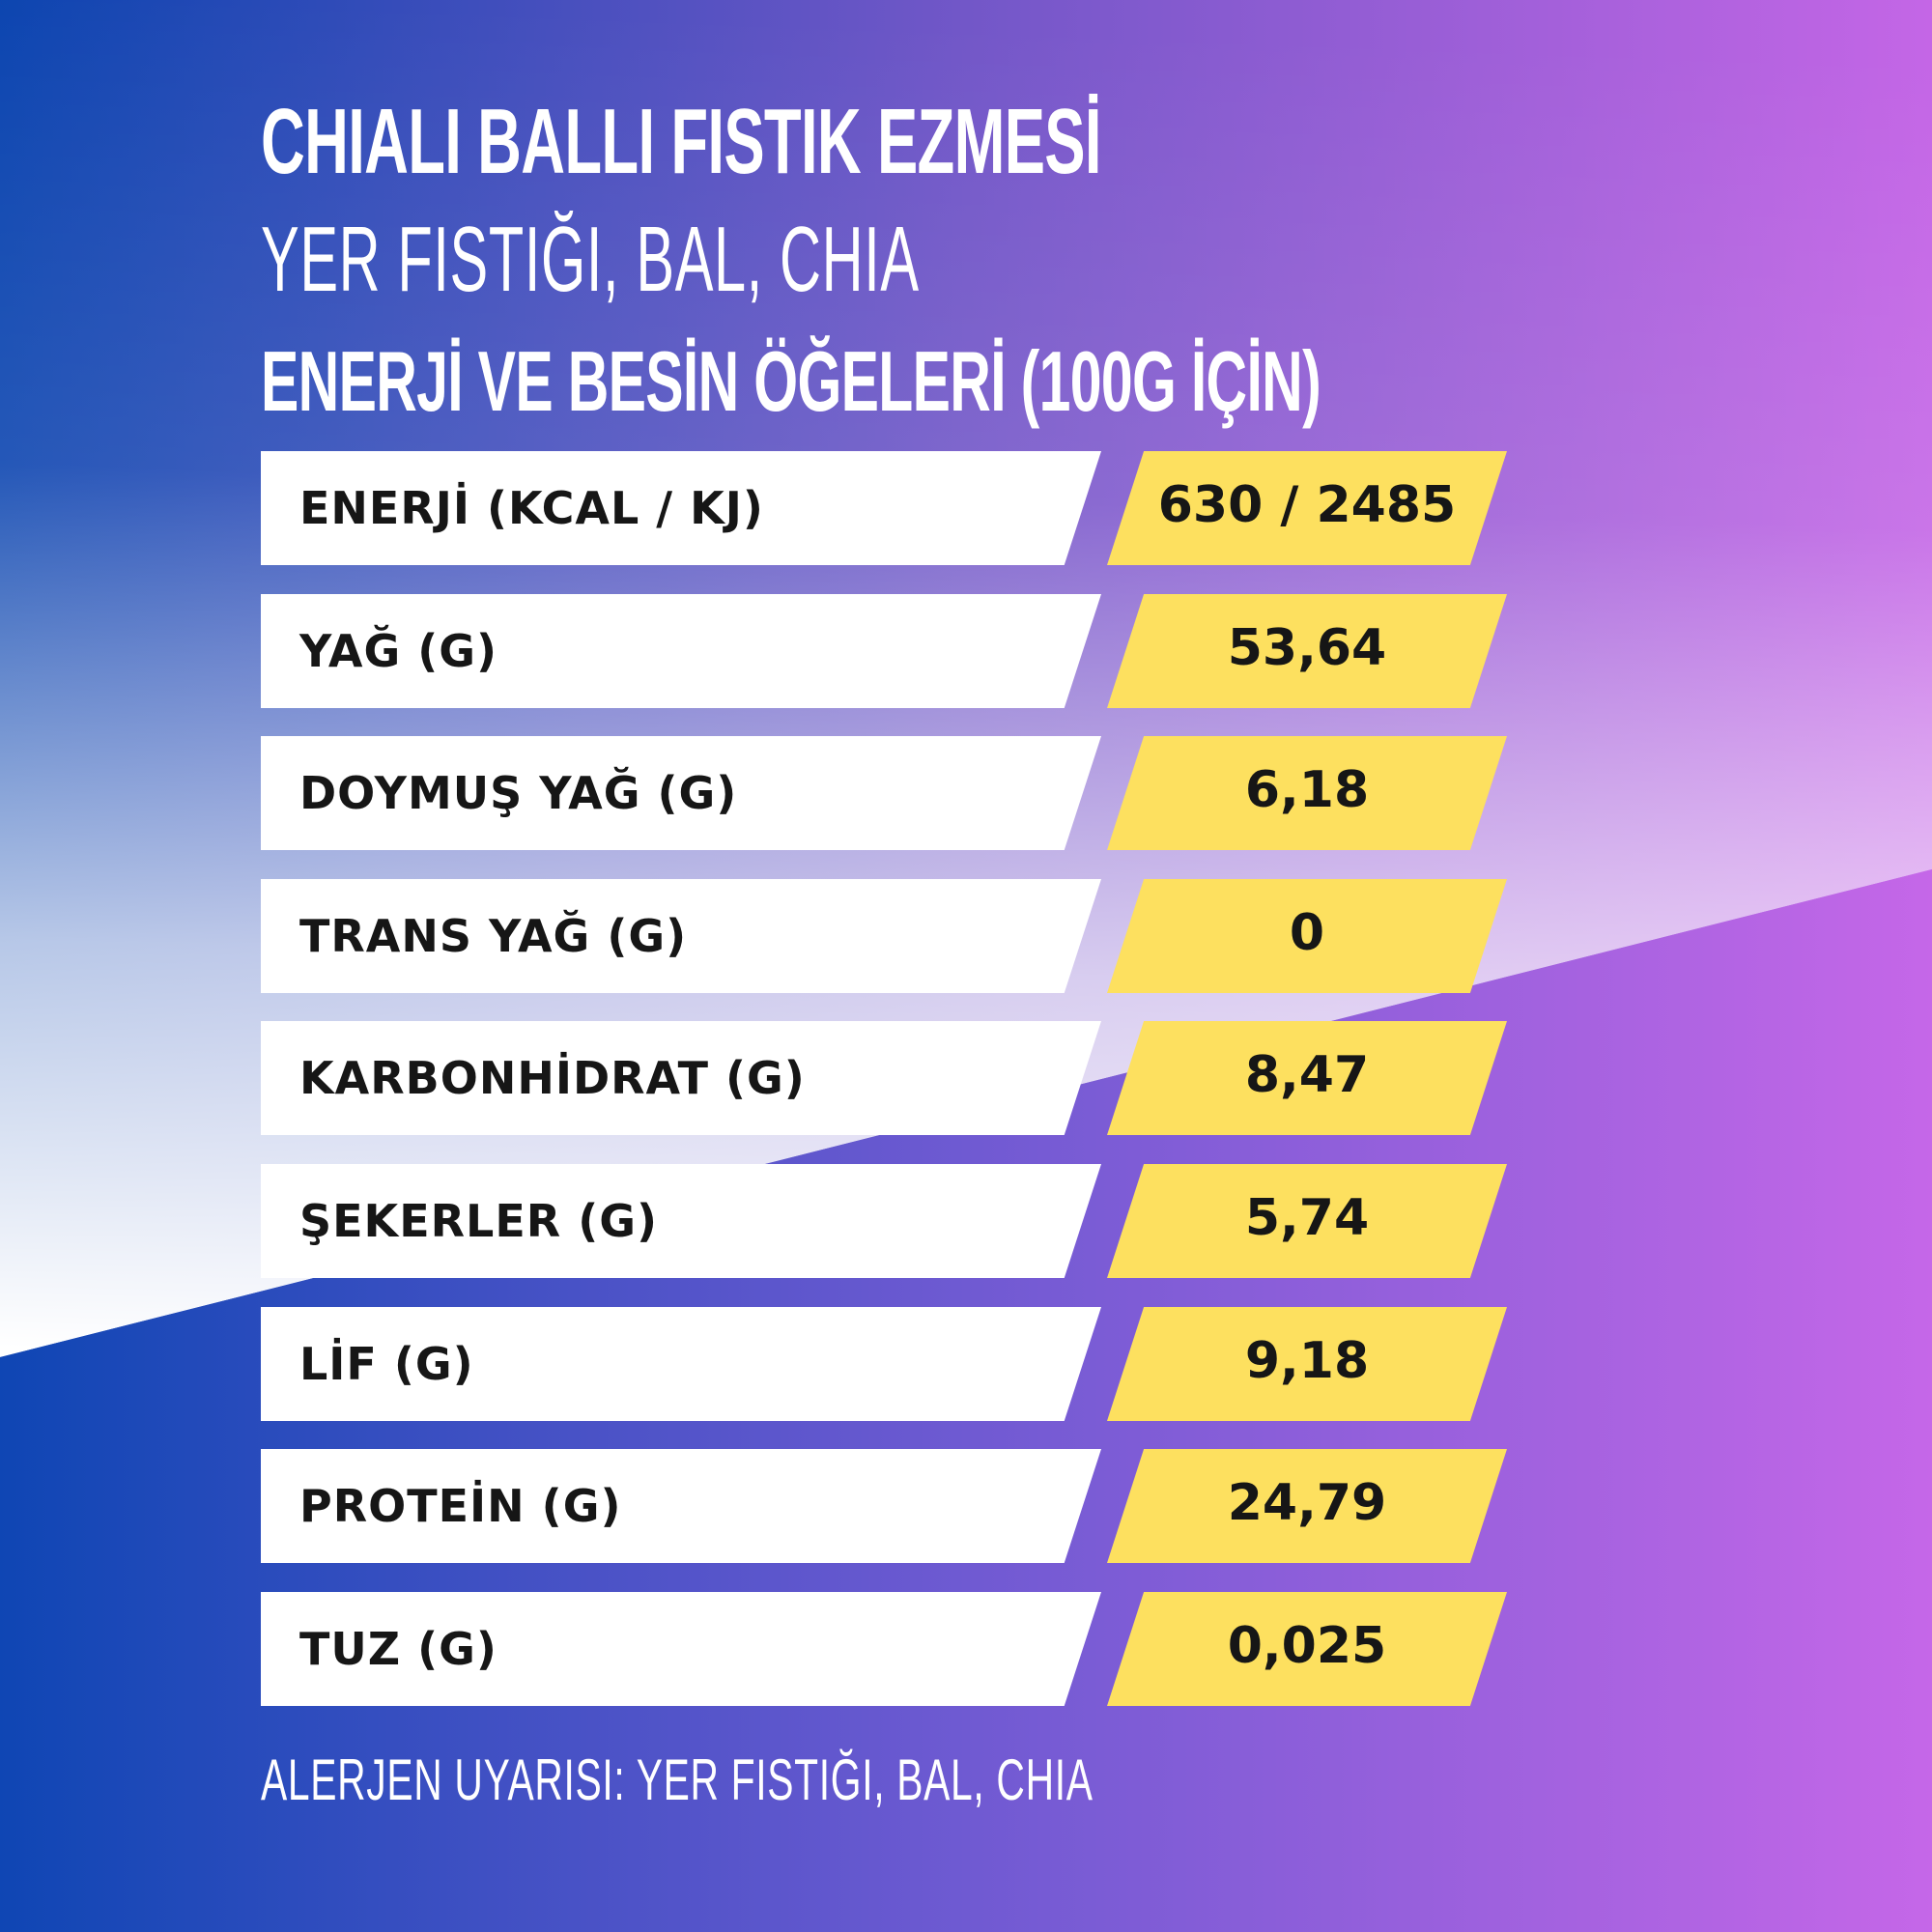 Image resolution: width=1932 pixels, height=1932 pixels. I want to click on nutrition-value-box: 6,18, so click(1307, 793).